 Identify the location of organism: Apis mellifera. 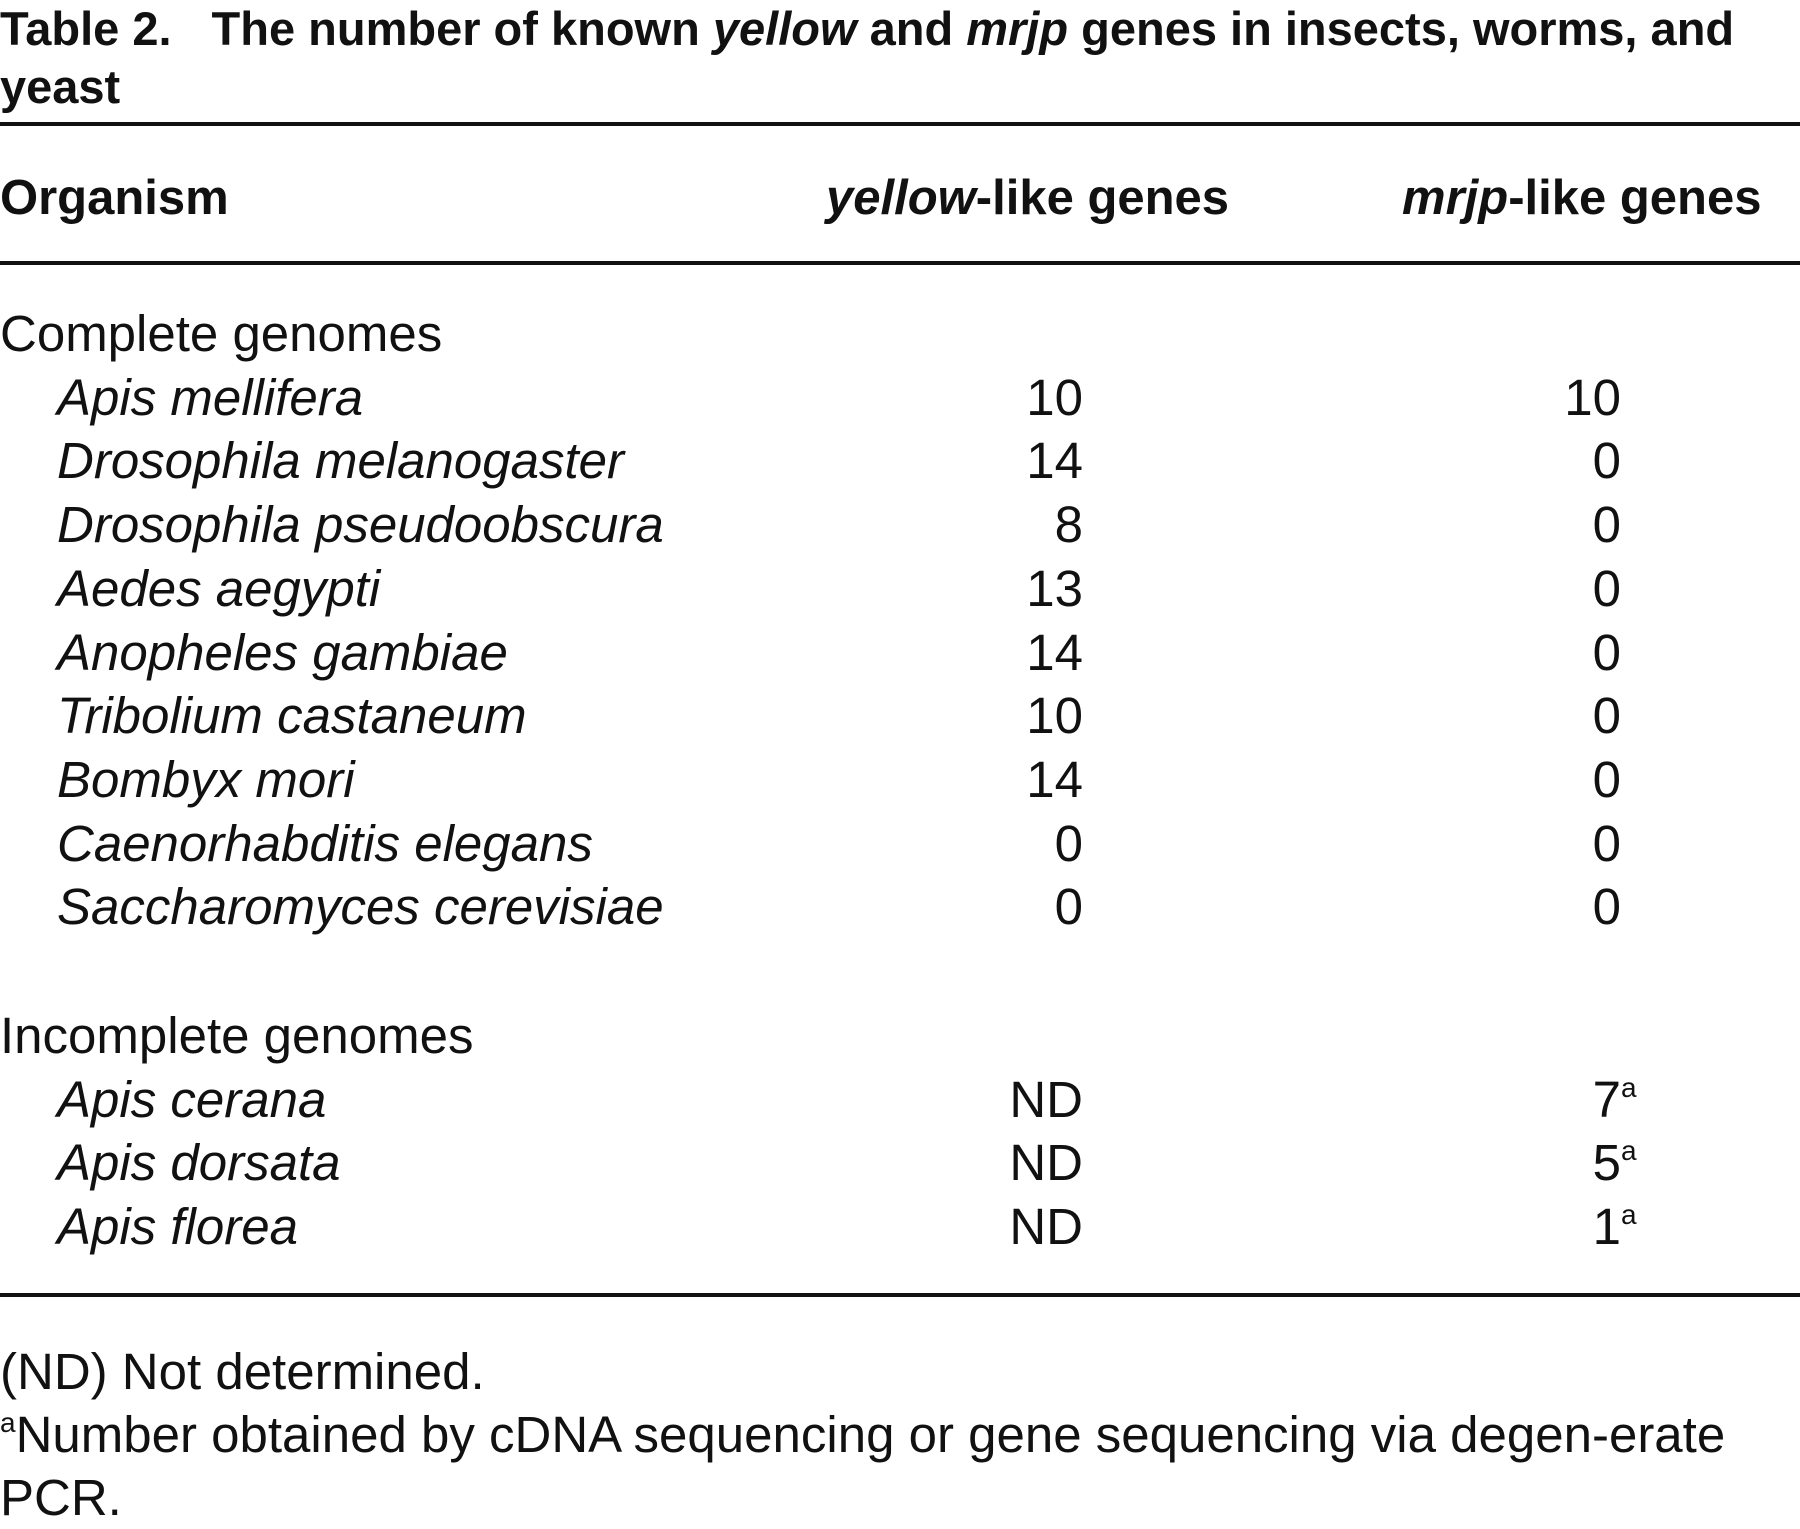
(210, 397).